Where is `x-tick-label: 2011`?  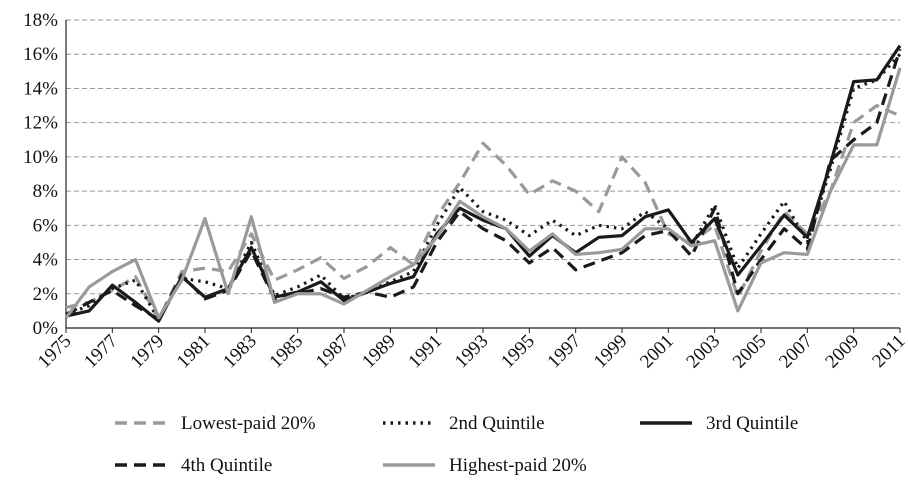 x-tick-label: 2011 is located at coordinates (888, 351).